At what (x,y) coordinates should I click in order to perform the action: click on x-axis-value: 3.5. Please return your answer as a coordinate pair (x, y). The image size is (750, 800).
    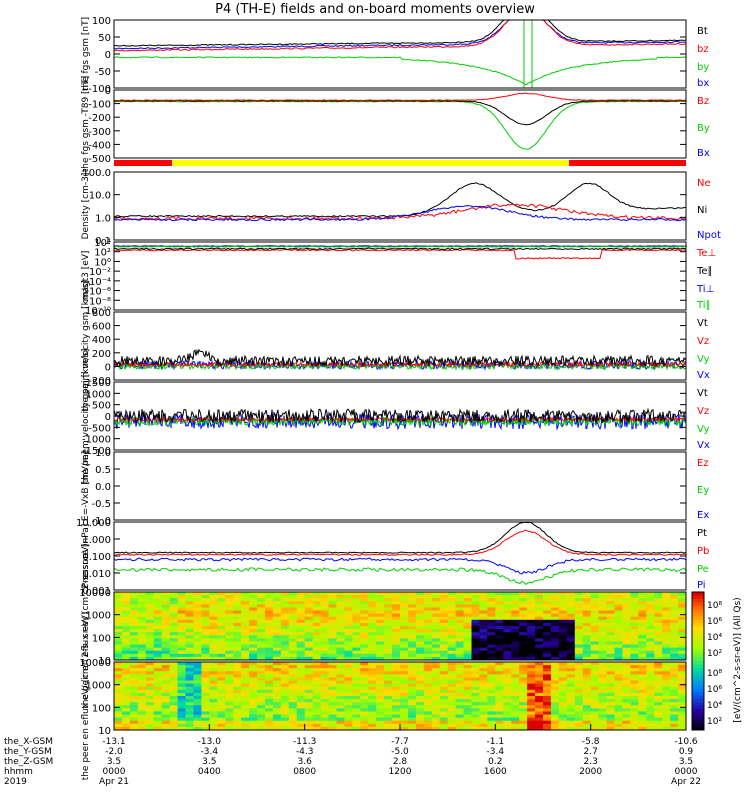
    Looking at the image, I should click on (209, 762).